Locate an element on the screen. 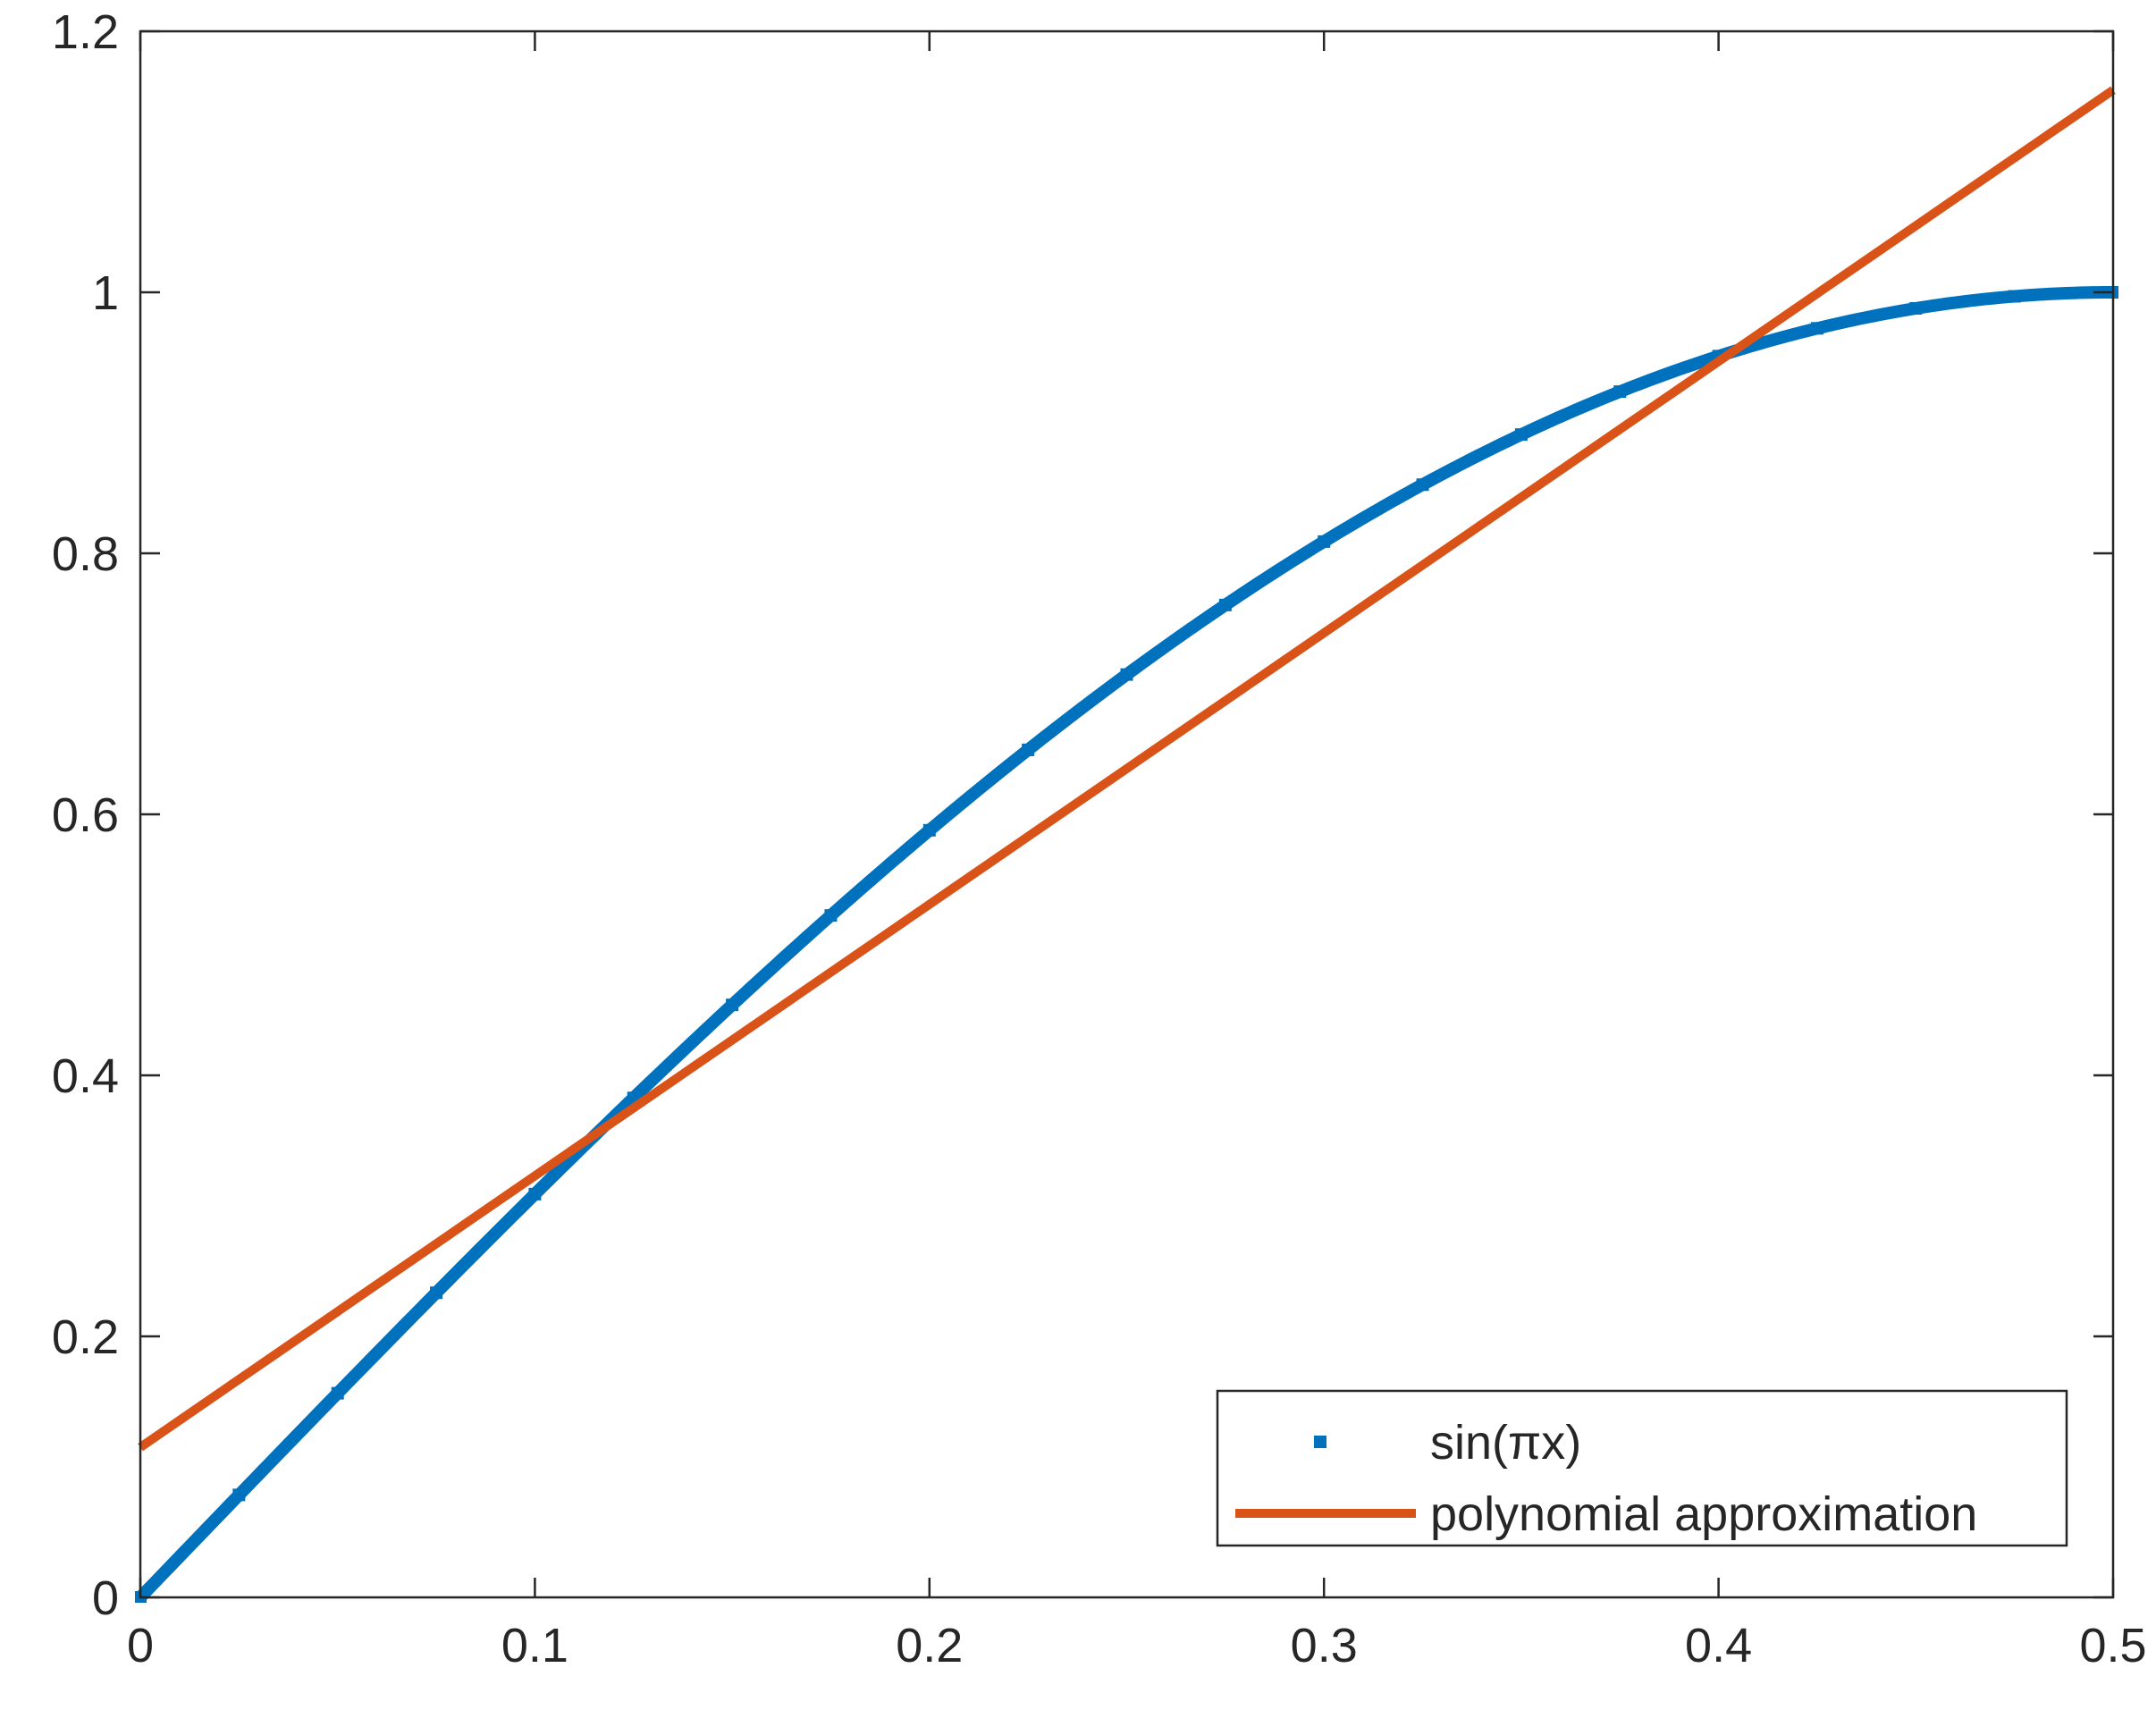 The image size is (2156, 1710). x-tick-label: 0.4 is located at coordinates (1719, 1645).